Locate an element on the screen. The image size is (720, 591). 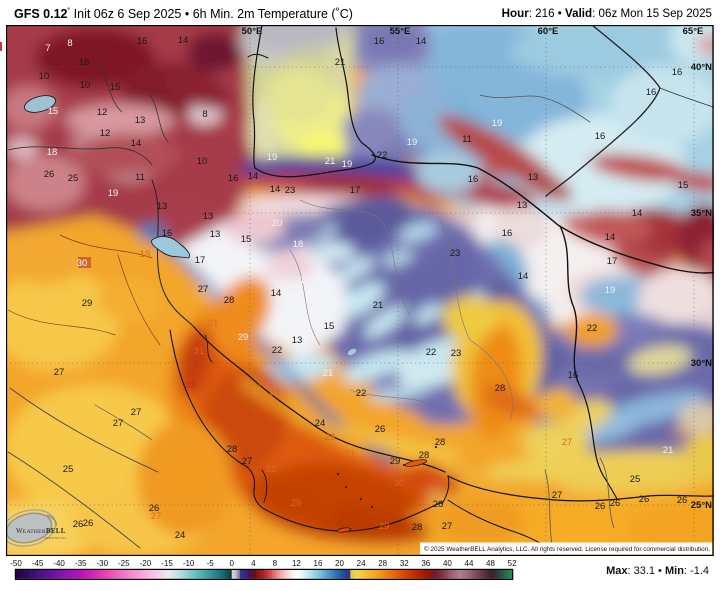
svg-text: -10 is located at coordinates (189, 563).